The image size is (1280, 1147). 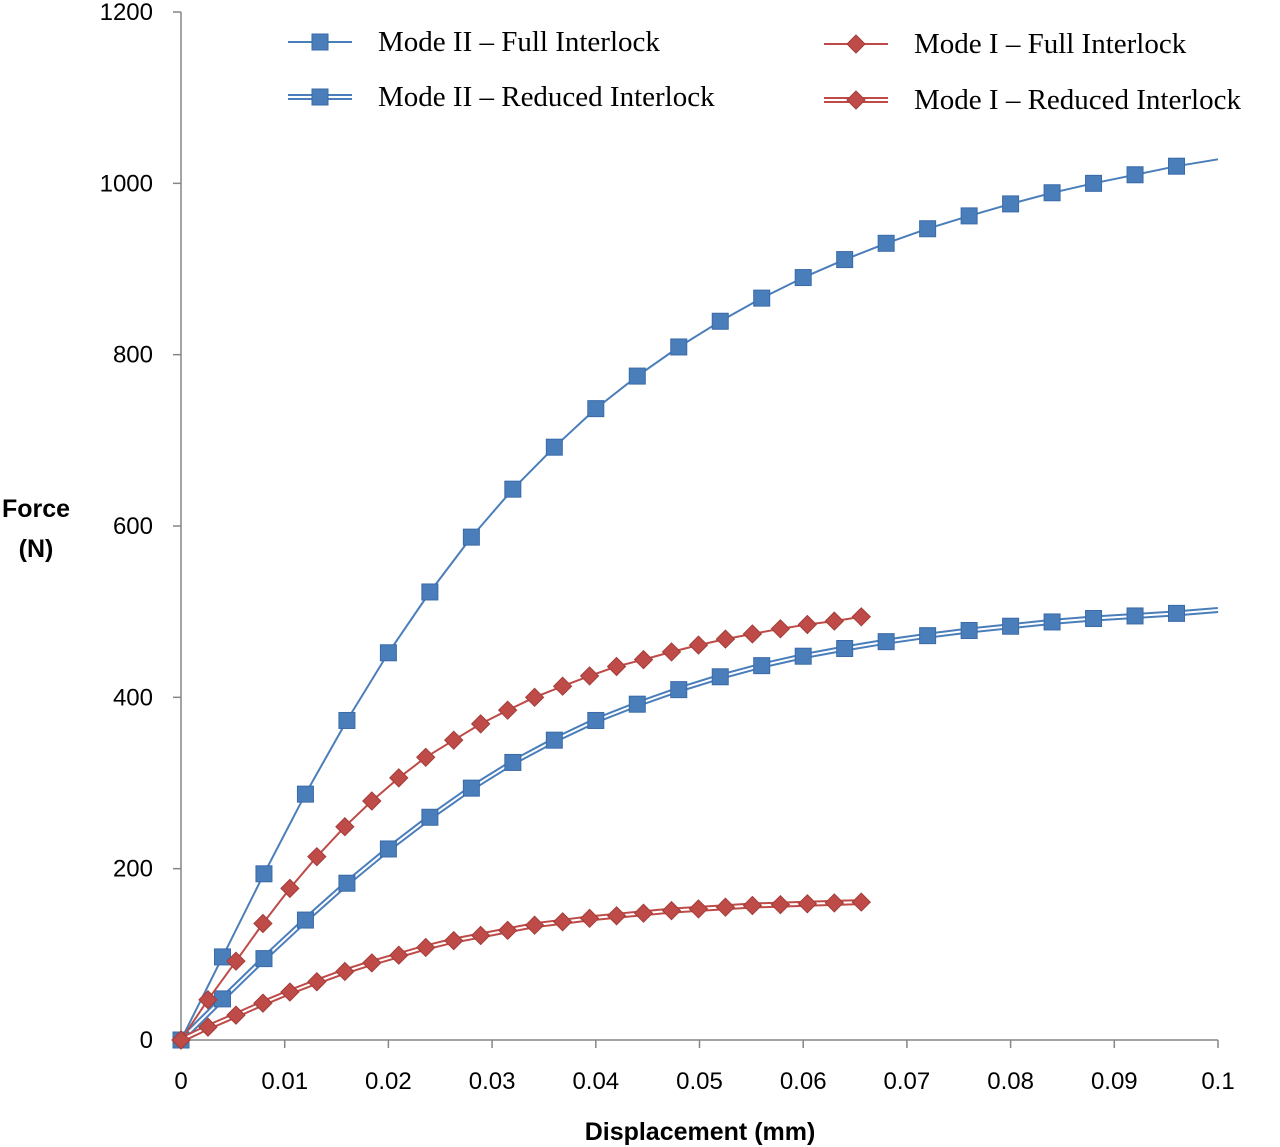 I want to click on legend-item: Mode II – Reduced Interlock, so click(x=501, y=97).